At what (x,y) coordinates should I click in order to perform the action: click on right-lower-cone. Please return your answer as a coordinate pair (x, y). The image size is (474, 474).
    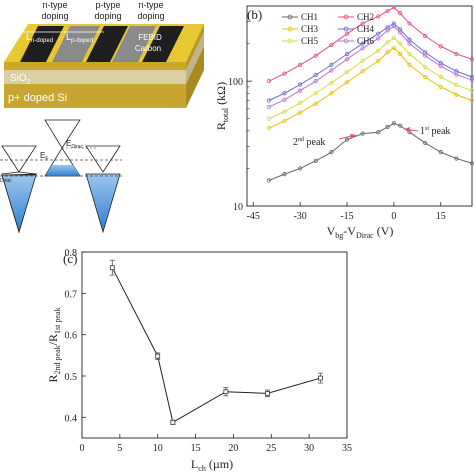
    Looking at the image, I should click on (103, 203).